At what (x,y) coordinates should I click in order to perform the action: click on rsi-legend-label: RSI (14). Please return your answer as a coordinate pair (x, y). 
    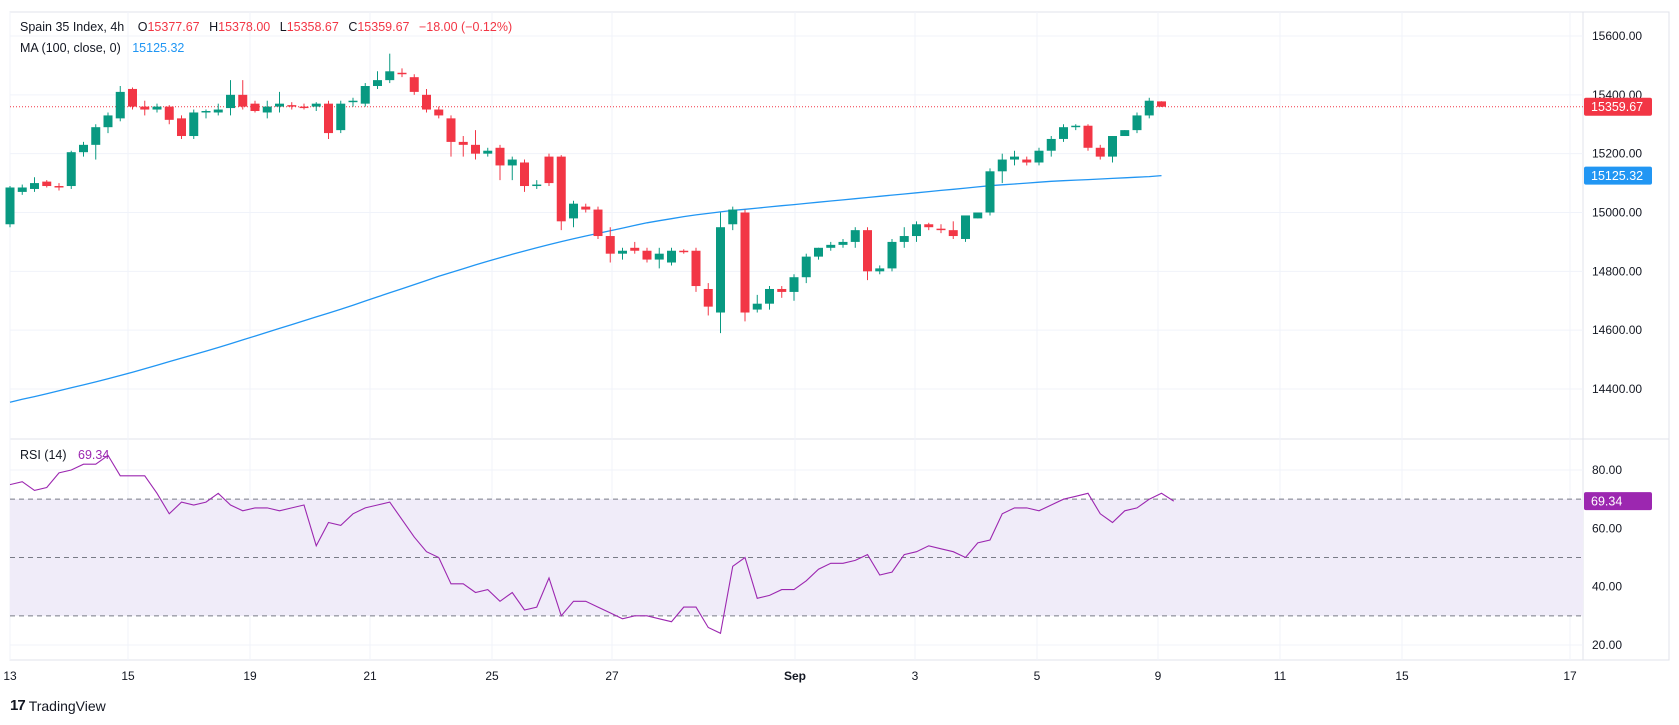
    Looking at the image, I should click on (43, 455).